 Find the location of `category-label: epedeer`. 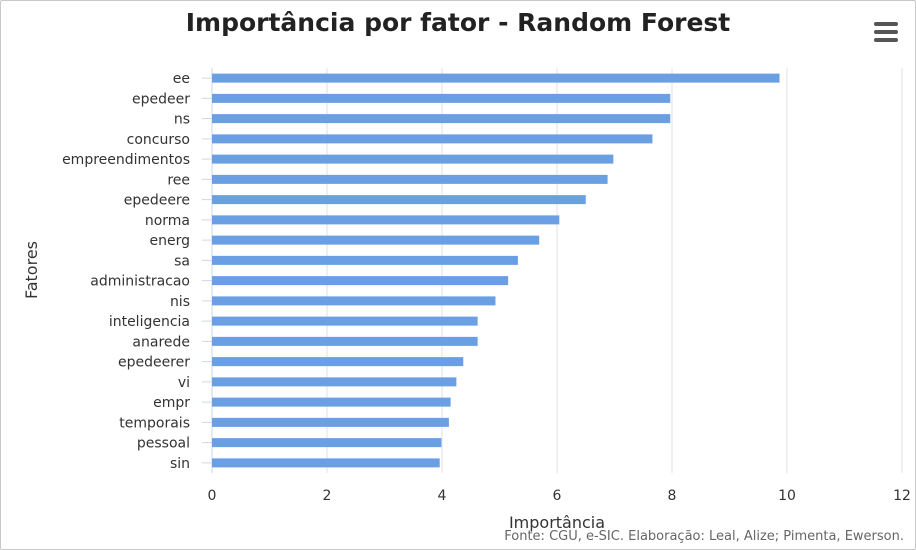

category-label: epedeer is located at coordinates (161, 99).